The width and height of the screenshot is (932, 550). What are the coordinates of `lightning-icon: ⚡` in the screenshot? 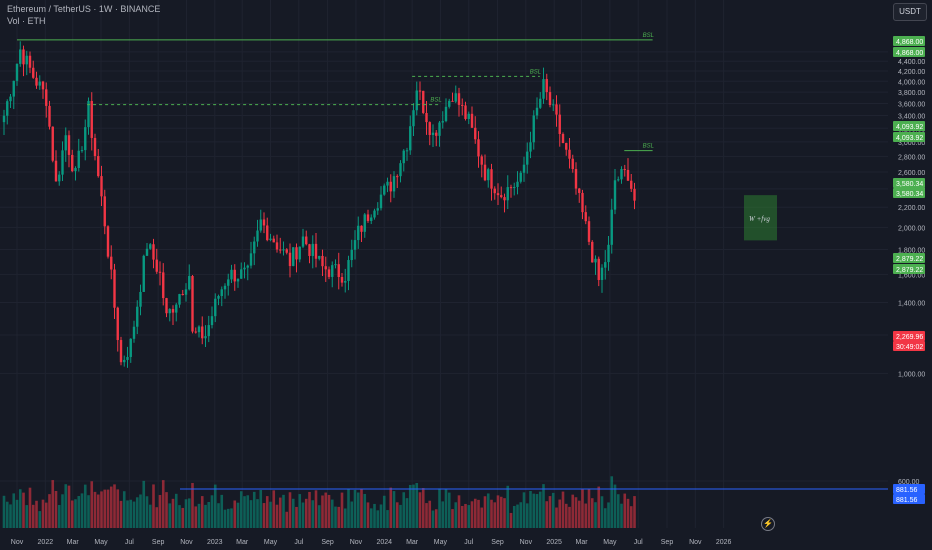 It's located at (768, 524).